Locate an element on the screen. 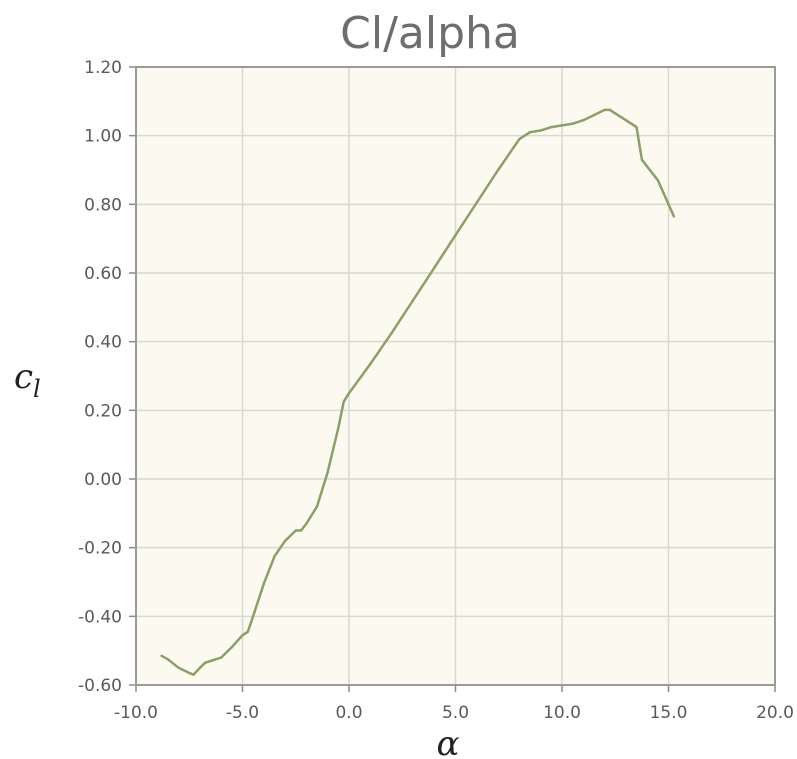  y-axis-label: cl is located at coordinates (27, 380).